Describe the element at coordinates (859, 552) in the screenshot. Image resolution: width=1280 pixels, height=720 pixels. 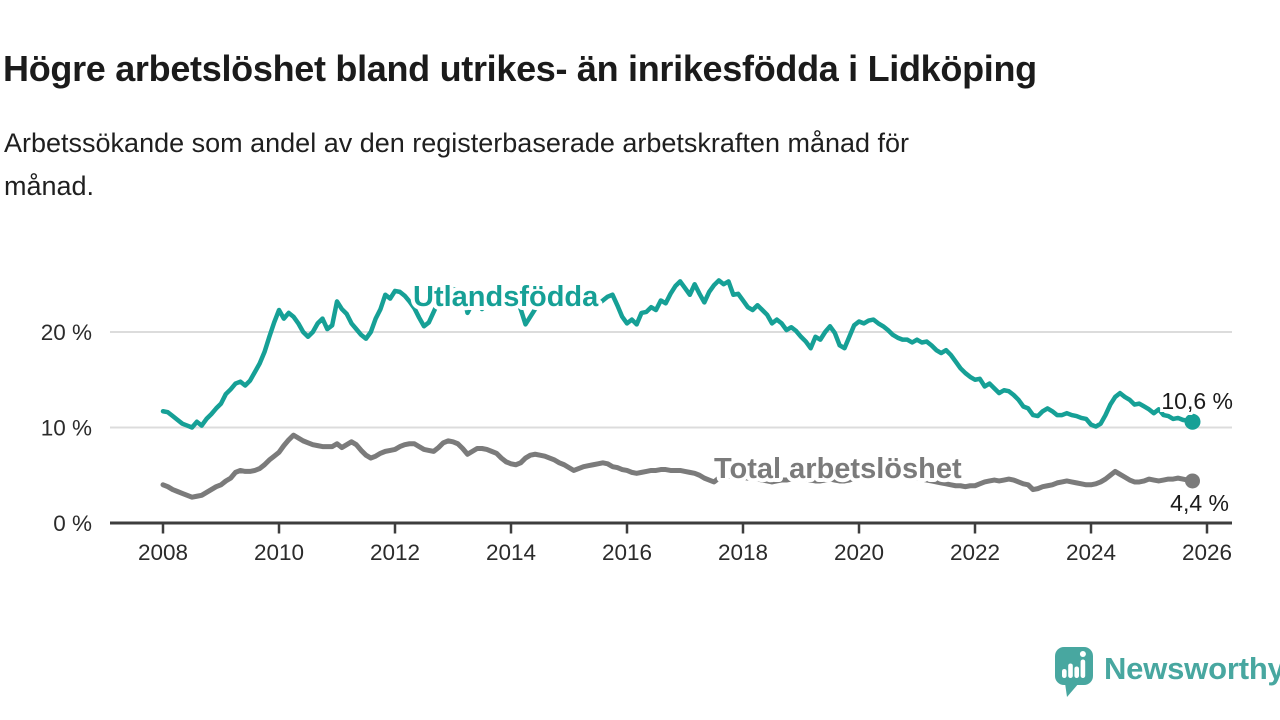
I see `svg-text: 2020` at that location.